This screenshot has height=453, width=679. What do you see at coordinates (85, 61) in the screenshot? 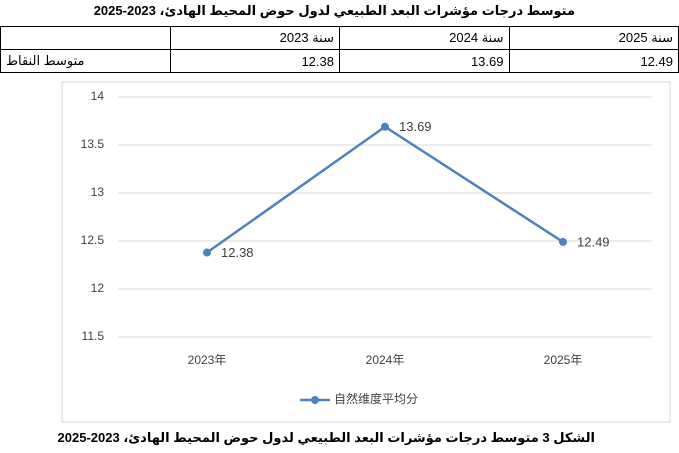
I see `row-label: متوسط النقاط` at bounding box center [85, 61].